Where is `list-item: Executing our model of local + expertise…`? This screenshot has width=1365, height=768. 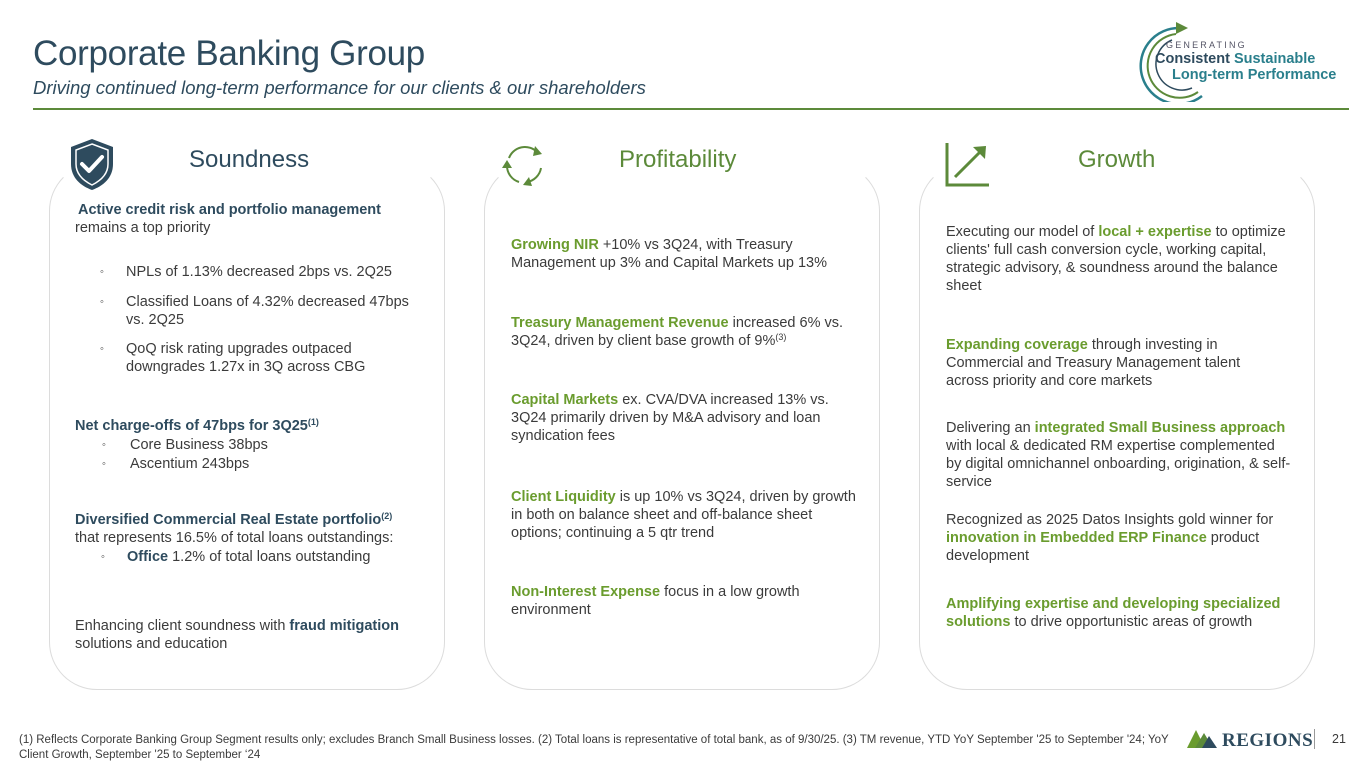 list-item: Executing our model of local + expertise… is located at coordinates (1116, 259).